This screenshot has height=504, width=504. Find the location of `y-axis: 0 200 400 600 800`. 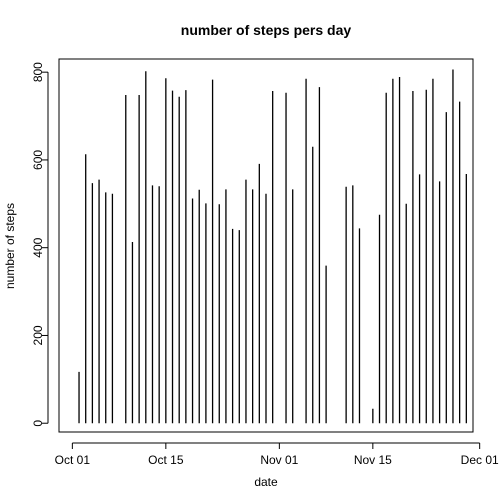

y-axis: 0 200 400 600 800 is located at coordinates (40, 244).